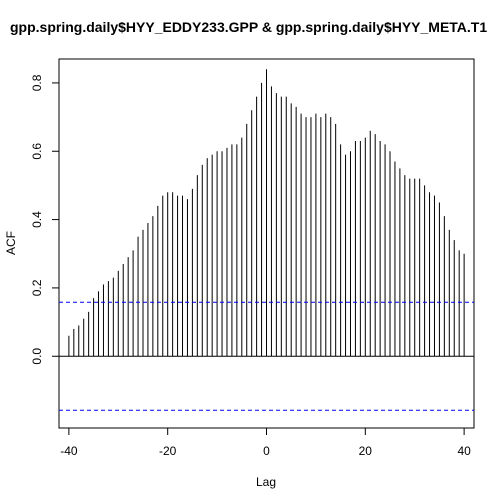  What do you see at coordinates (37, 82) in the screenshot?
I see `y-tick-label: 0.8` at bounding box center [37, 82].